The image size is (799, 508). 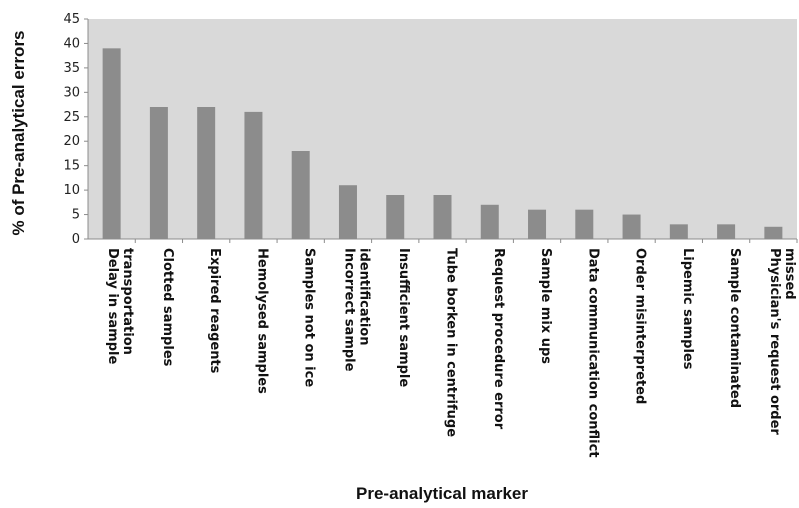 I want to click on x-category-label: Request procedure error, so click(x=498, y=339).